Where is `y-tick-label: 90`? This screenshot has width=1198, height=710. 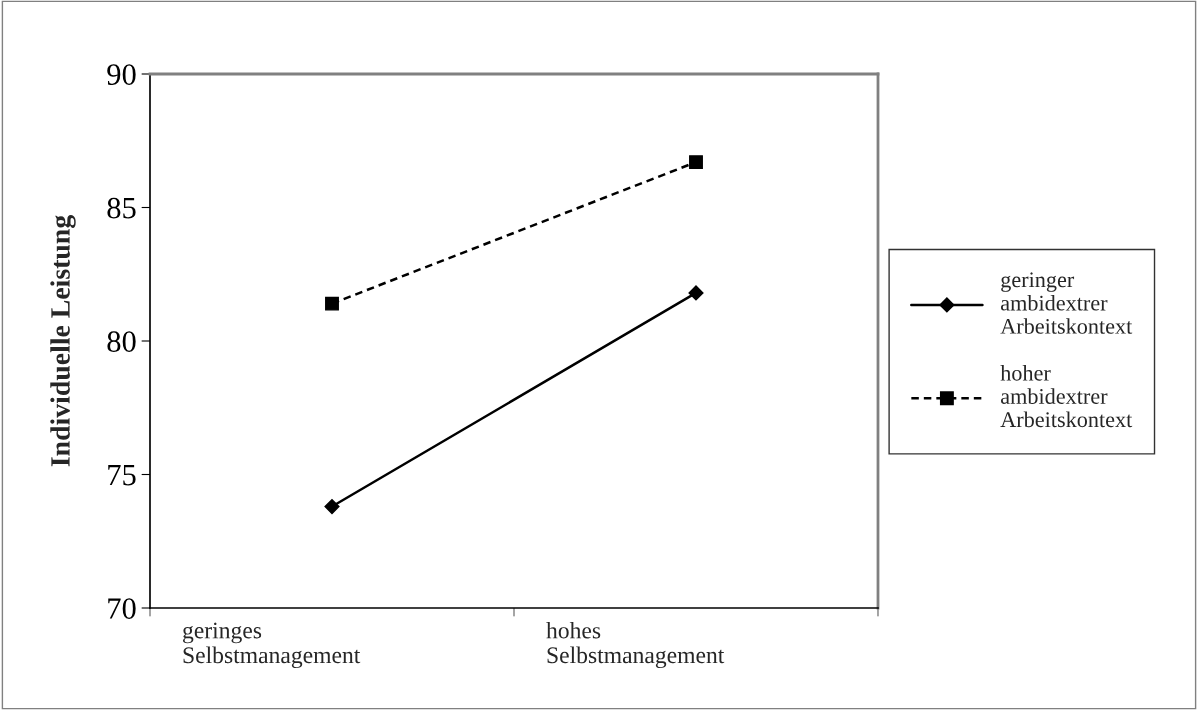
y-tick-label: 90 is located at coordinates (121, 74).